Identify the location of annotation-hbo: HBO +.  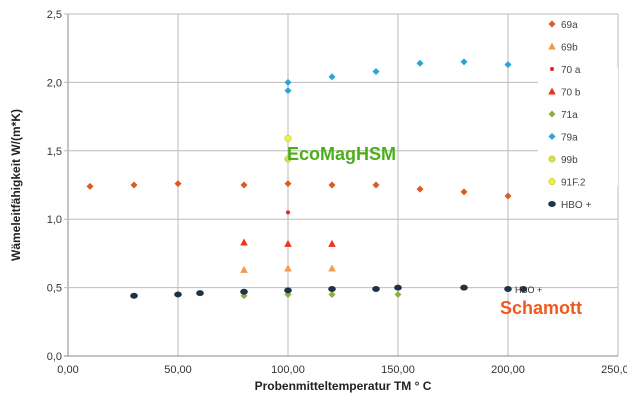
(528, 290).